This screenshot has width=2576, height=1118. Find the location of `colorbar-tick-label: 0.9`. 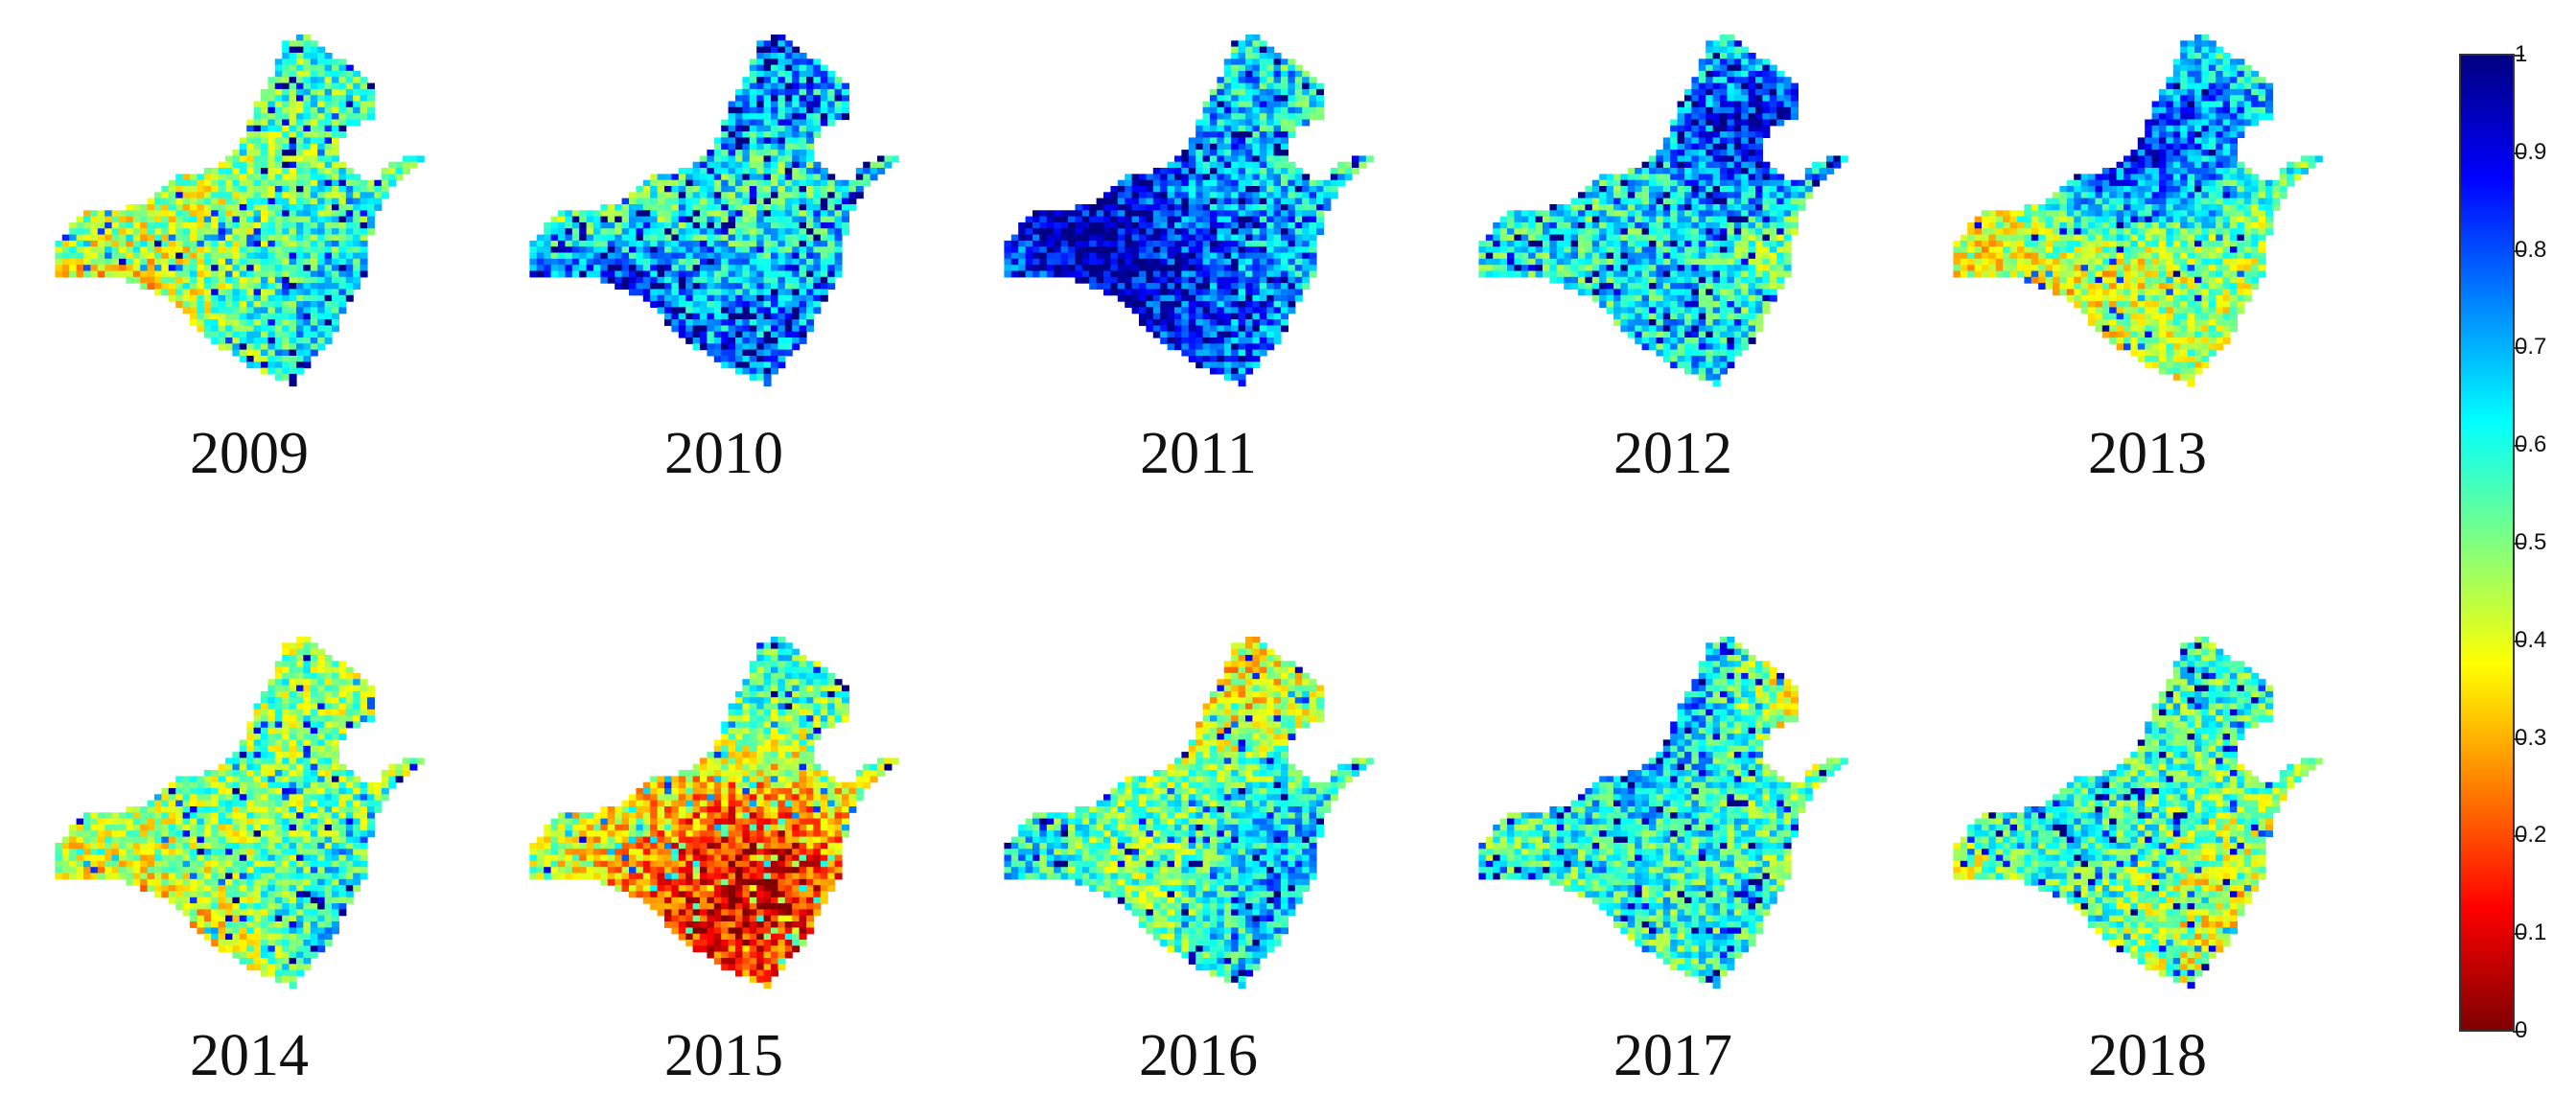

colorbar-tick-label: 0.9 is located at coordinates (2531, 151).